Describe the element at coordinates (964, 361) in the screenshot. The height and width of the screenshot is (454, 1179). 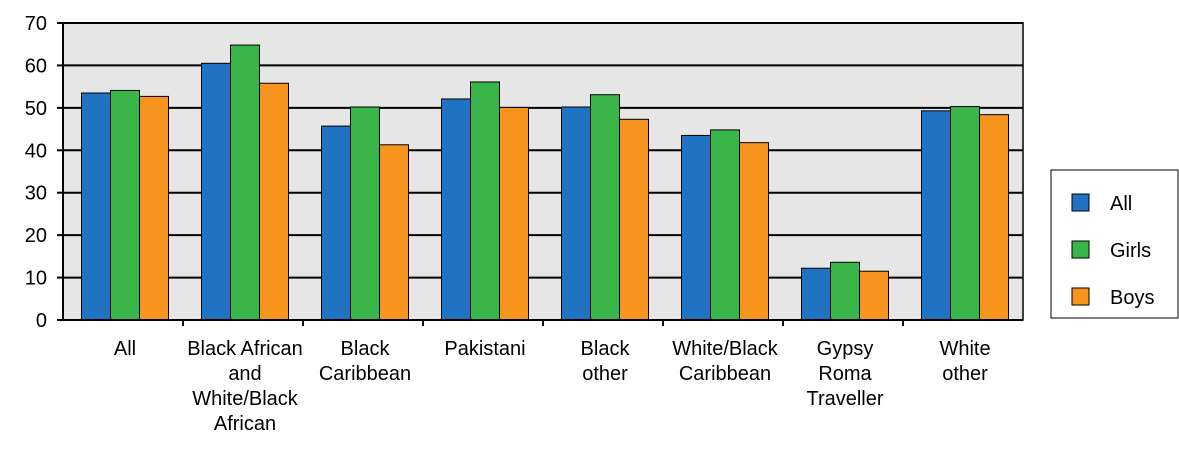
I see `x-category-label-7: White other` at that location.